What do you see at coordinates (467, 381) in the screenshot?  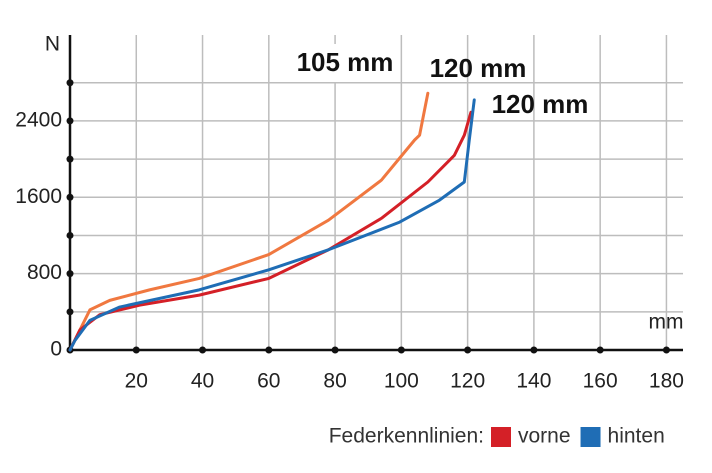 I see `x-tick-label: 120` at bounding box center [467, 381].